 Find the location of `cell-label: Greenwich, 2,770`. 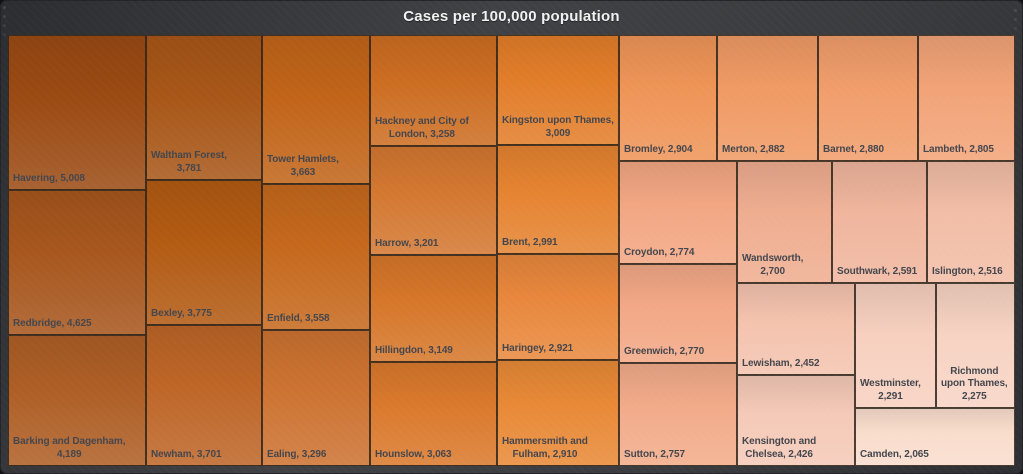

cell-label: Greenwich, 2,770 is located at coordinates (664, 351).